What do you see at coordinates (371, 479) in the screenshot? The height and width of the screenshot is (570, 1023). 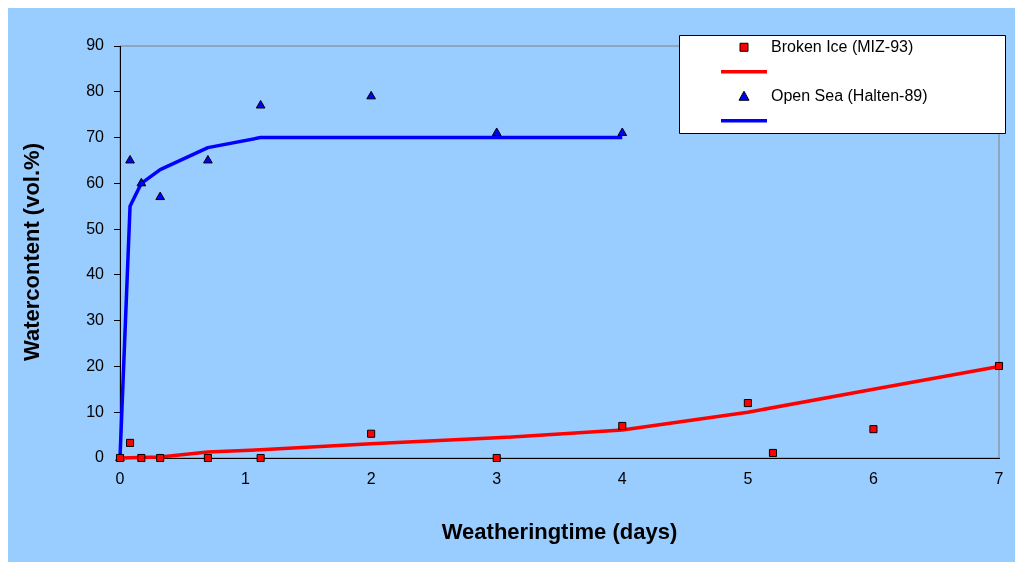 I see `x-tick-label: 2` at bounding box center [371, 479].